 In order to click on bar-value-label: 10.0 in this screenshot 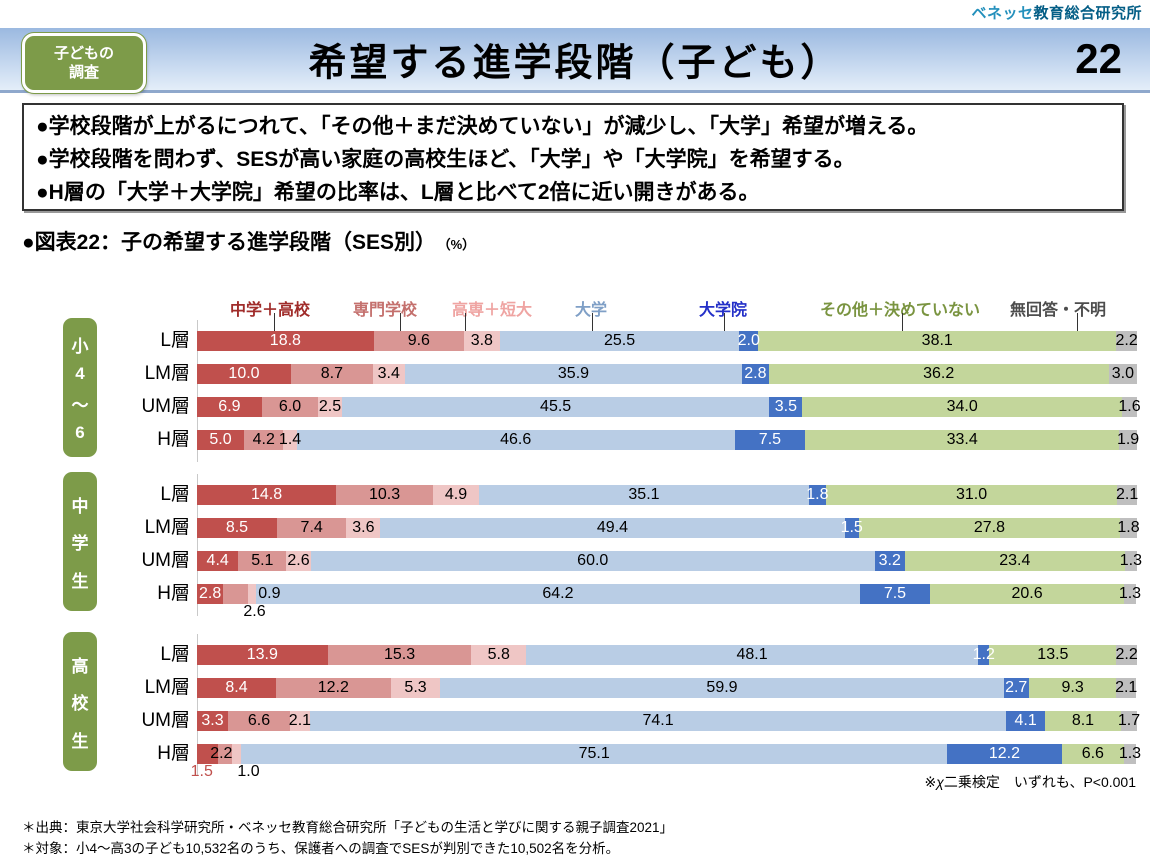, I will do `click(244, 373)`.